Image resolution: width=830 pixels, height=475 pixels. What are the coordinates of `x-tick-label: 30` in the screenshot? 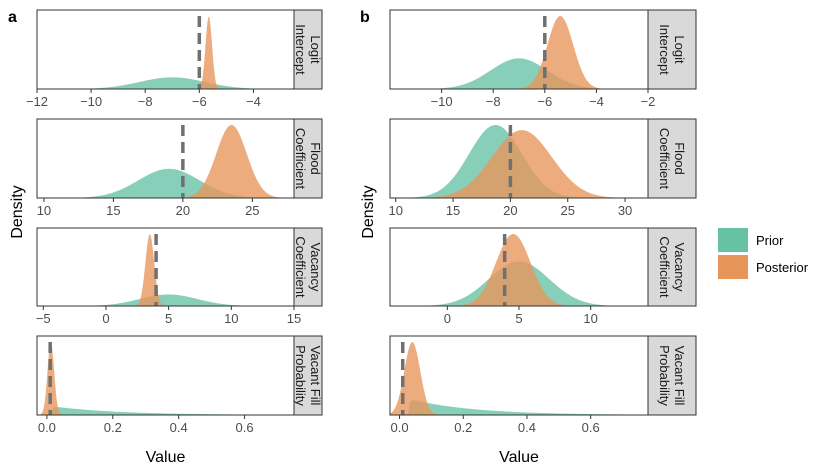 It's located at (625, 210).